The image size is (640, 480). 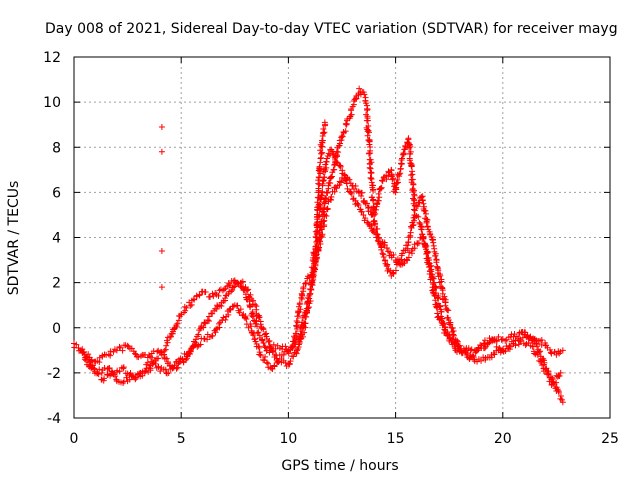 I want to click on y-tick-label: -2, so click(x=54, y=374).